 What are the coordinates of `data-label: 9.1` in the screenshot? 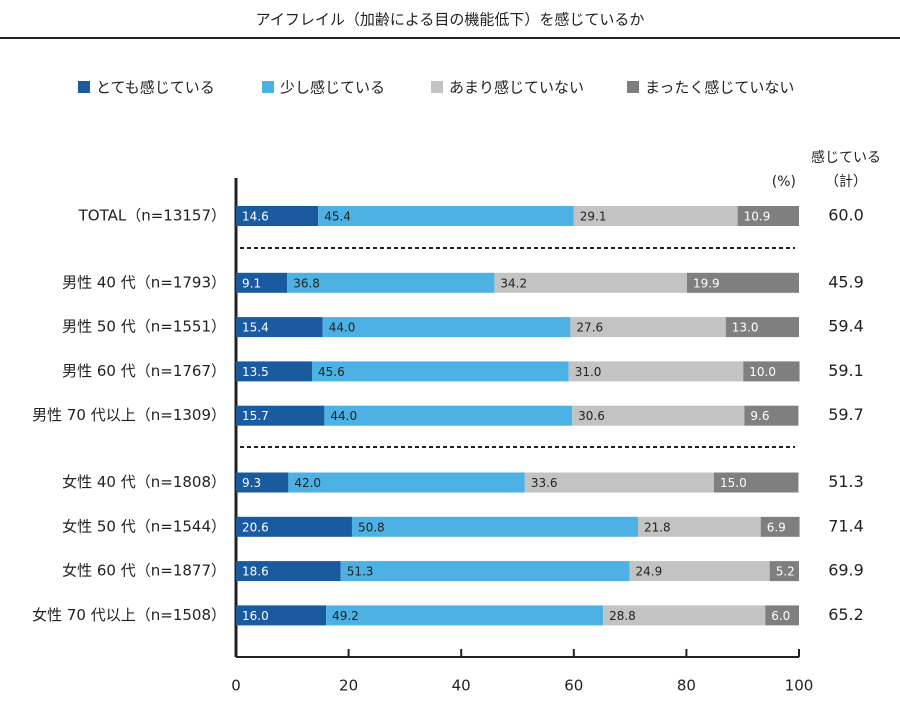 It's located at (251, 283).